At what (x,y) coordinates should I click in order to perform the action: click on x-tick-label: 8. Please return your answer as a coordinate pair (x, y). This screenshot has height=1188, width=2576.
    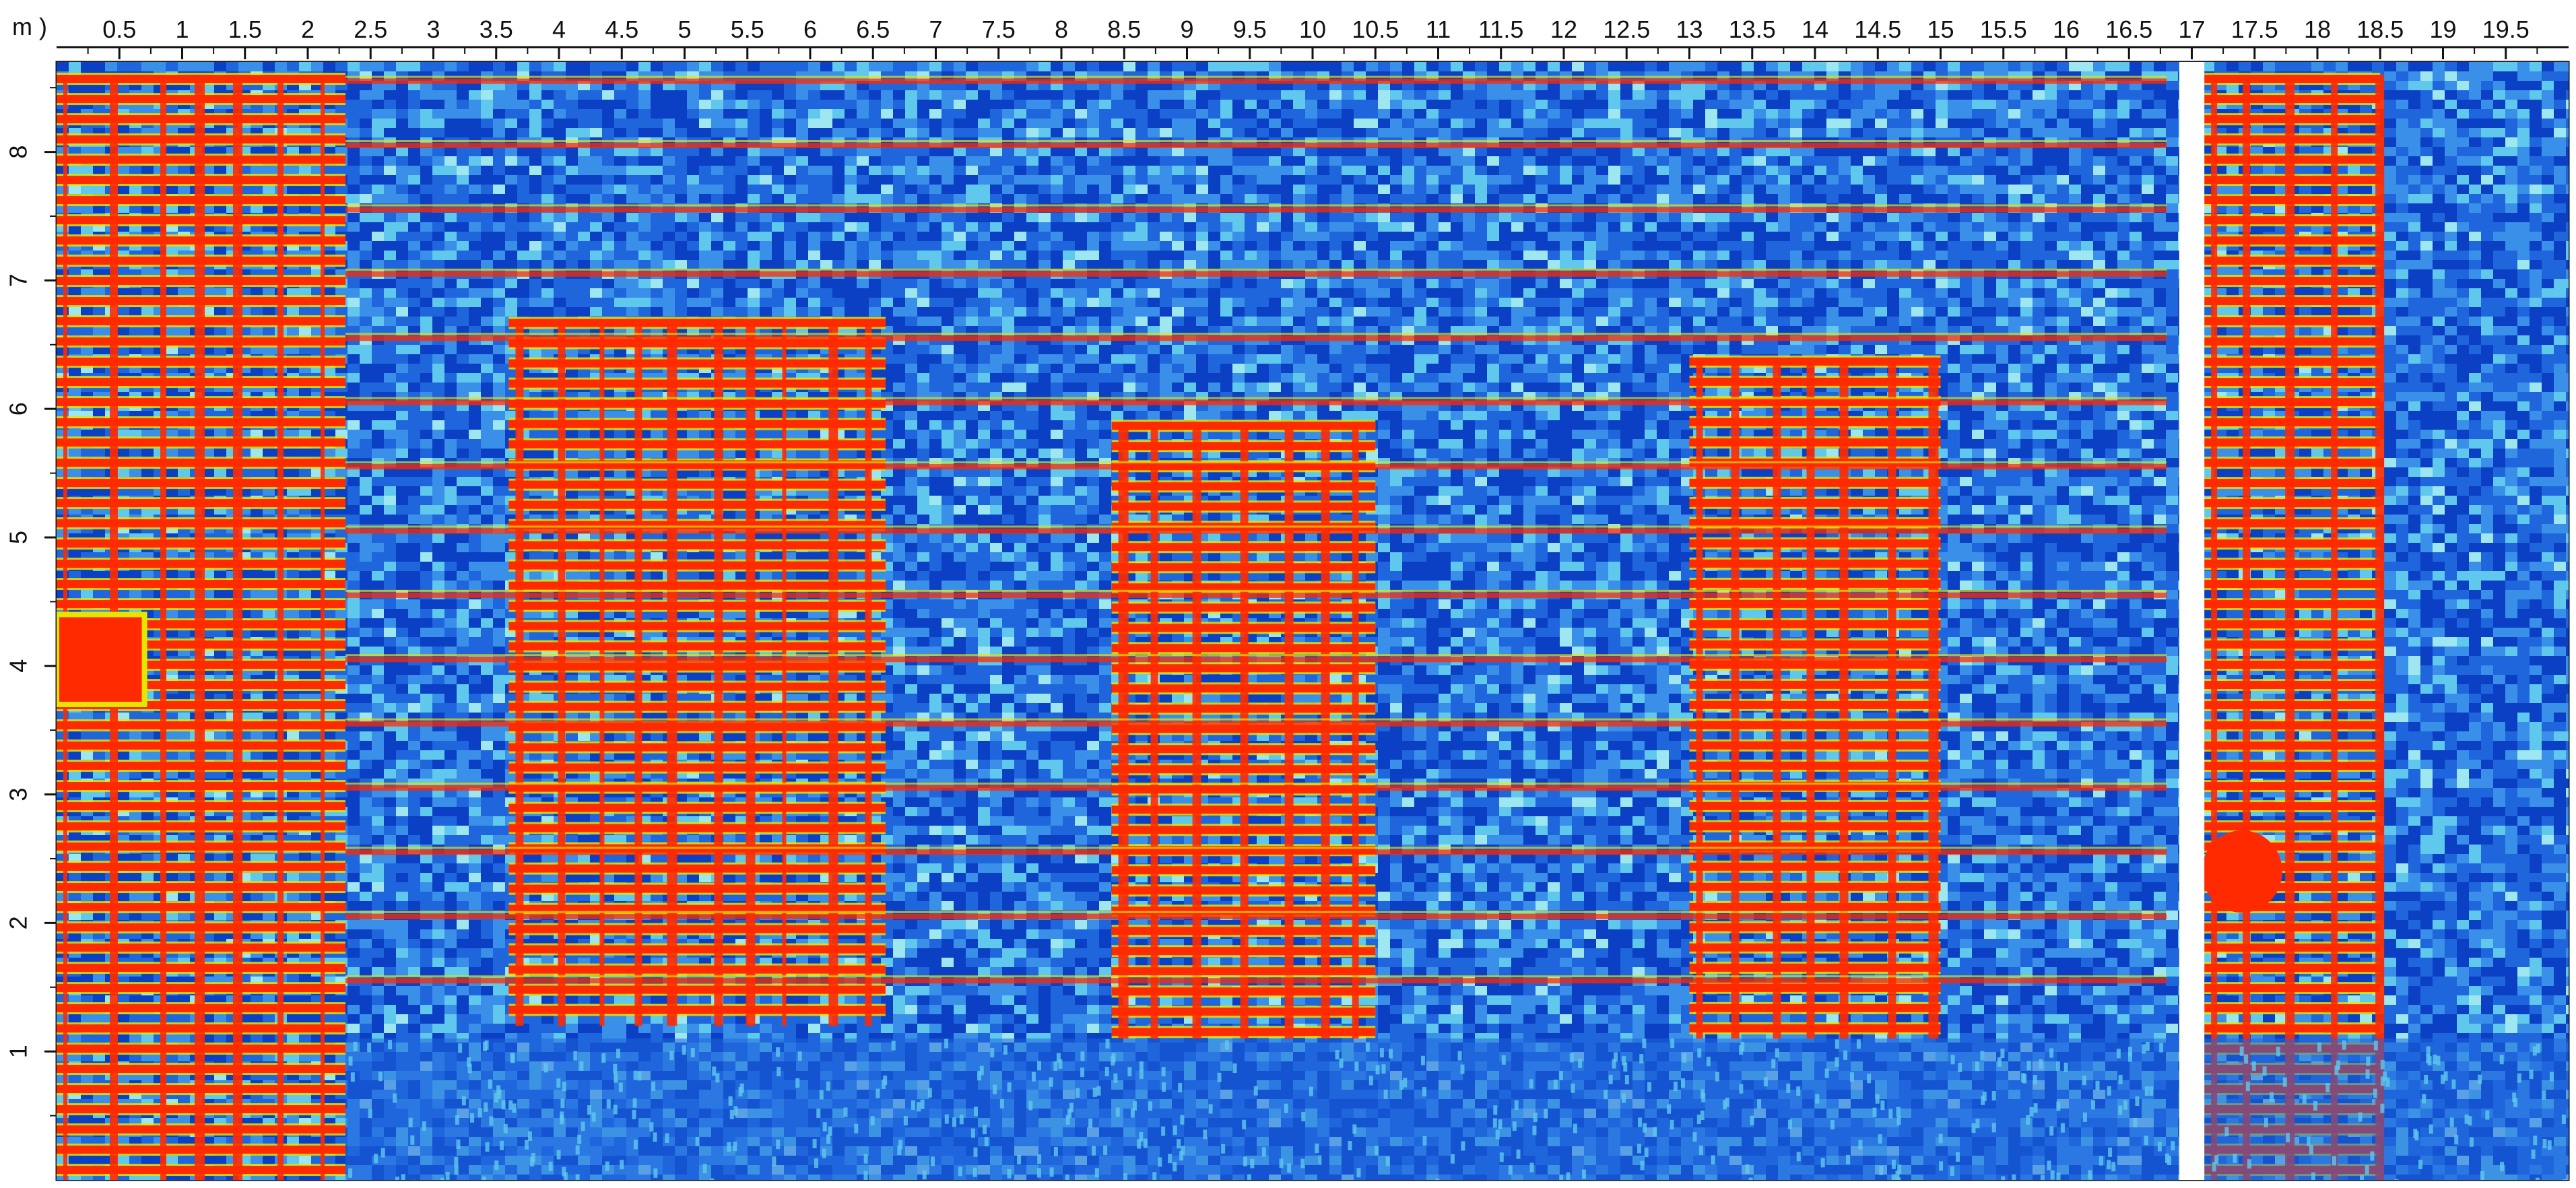
    Looking at the image, I should click on (1061, 29).